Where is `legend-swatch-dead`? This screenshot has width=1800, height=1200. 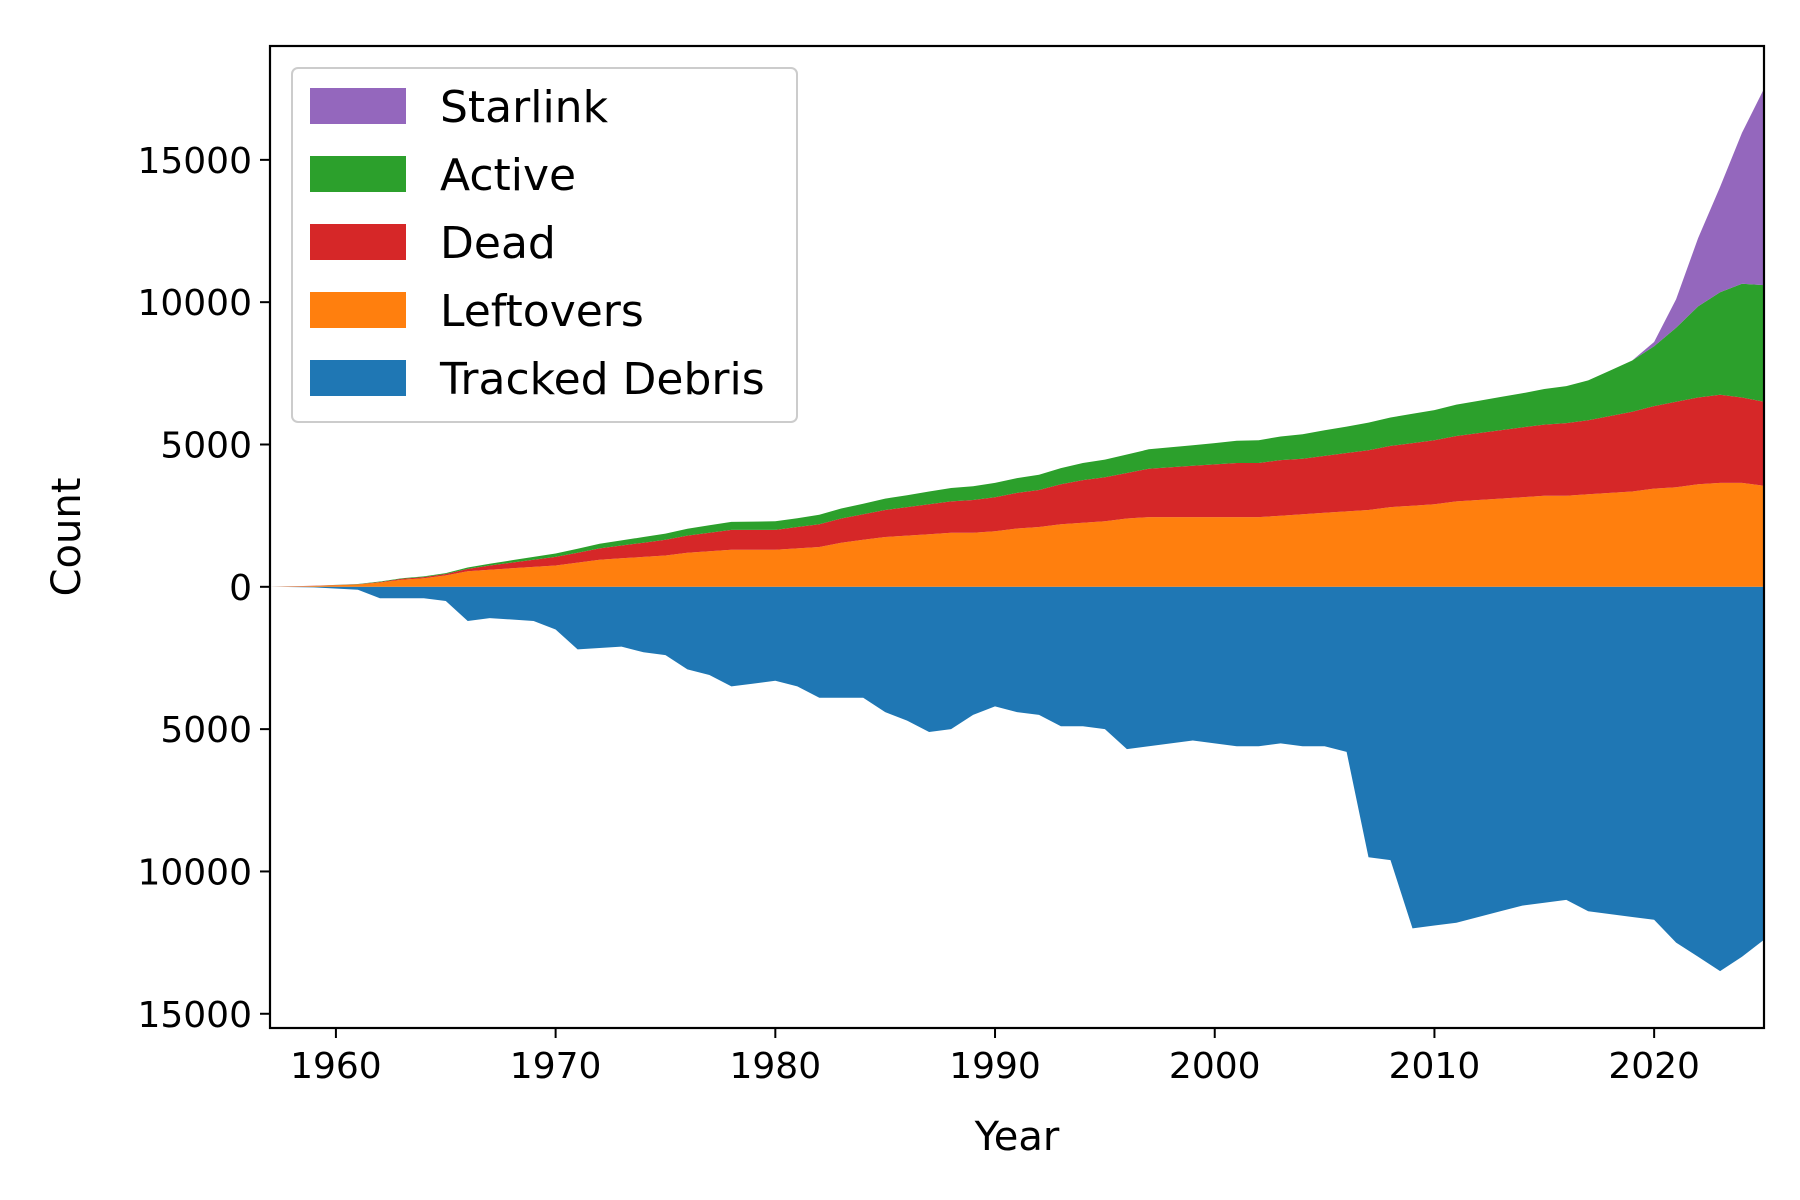 legend-swatch-dead is located at coordinates (358, 242).